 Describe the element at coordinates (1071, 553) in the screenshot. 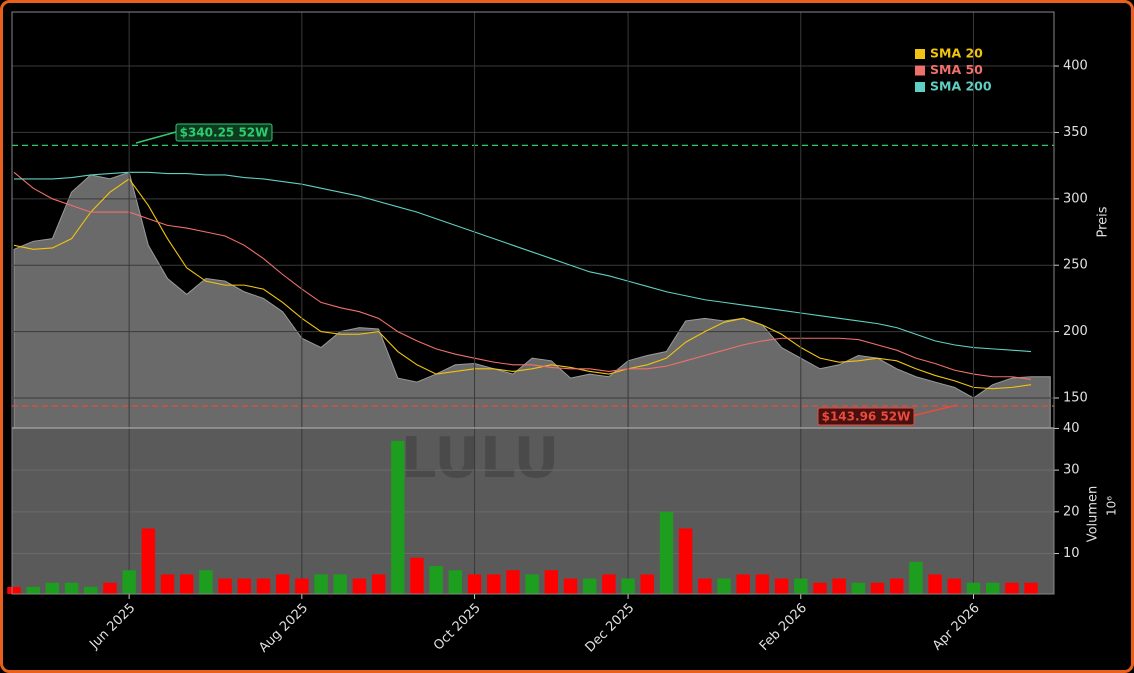

I see `y-tick-label: 10` at that location.